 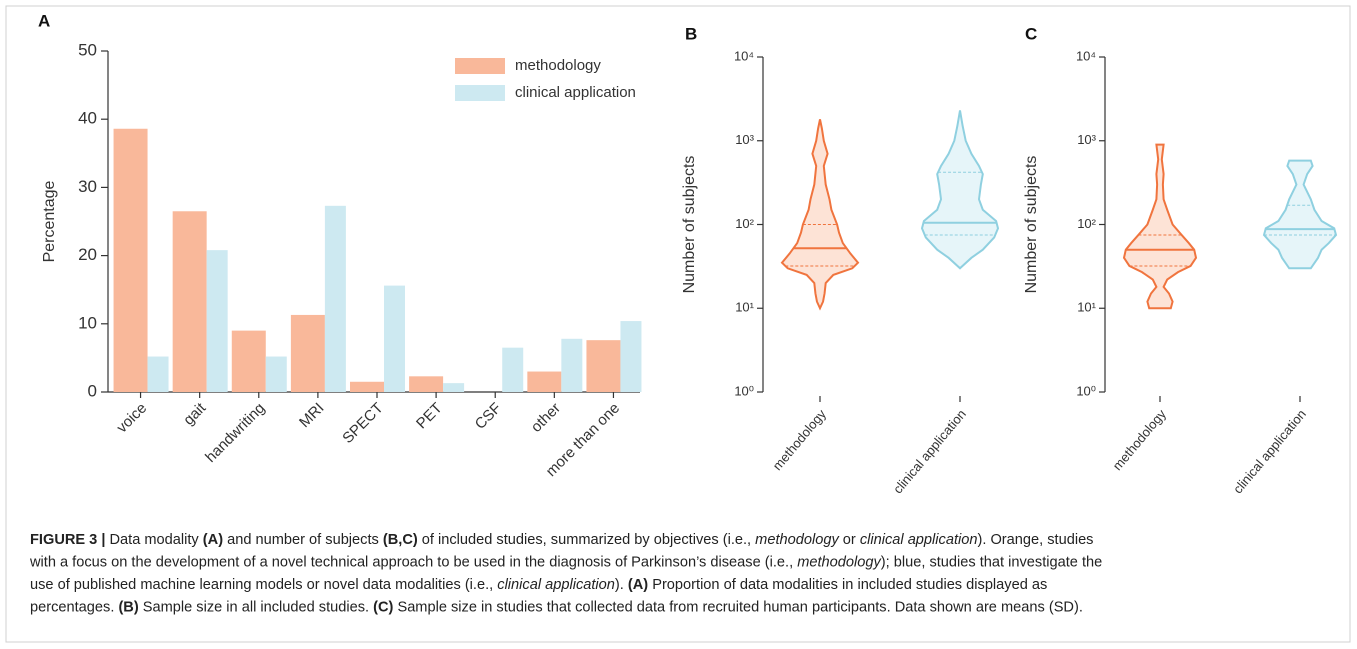 What do you see at coordinates (991, 562) in the screenshot?
I see `caption-run: ); blue, studies that investigate the` at bounding box center [991, 562].